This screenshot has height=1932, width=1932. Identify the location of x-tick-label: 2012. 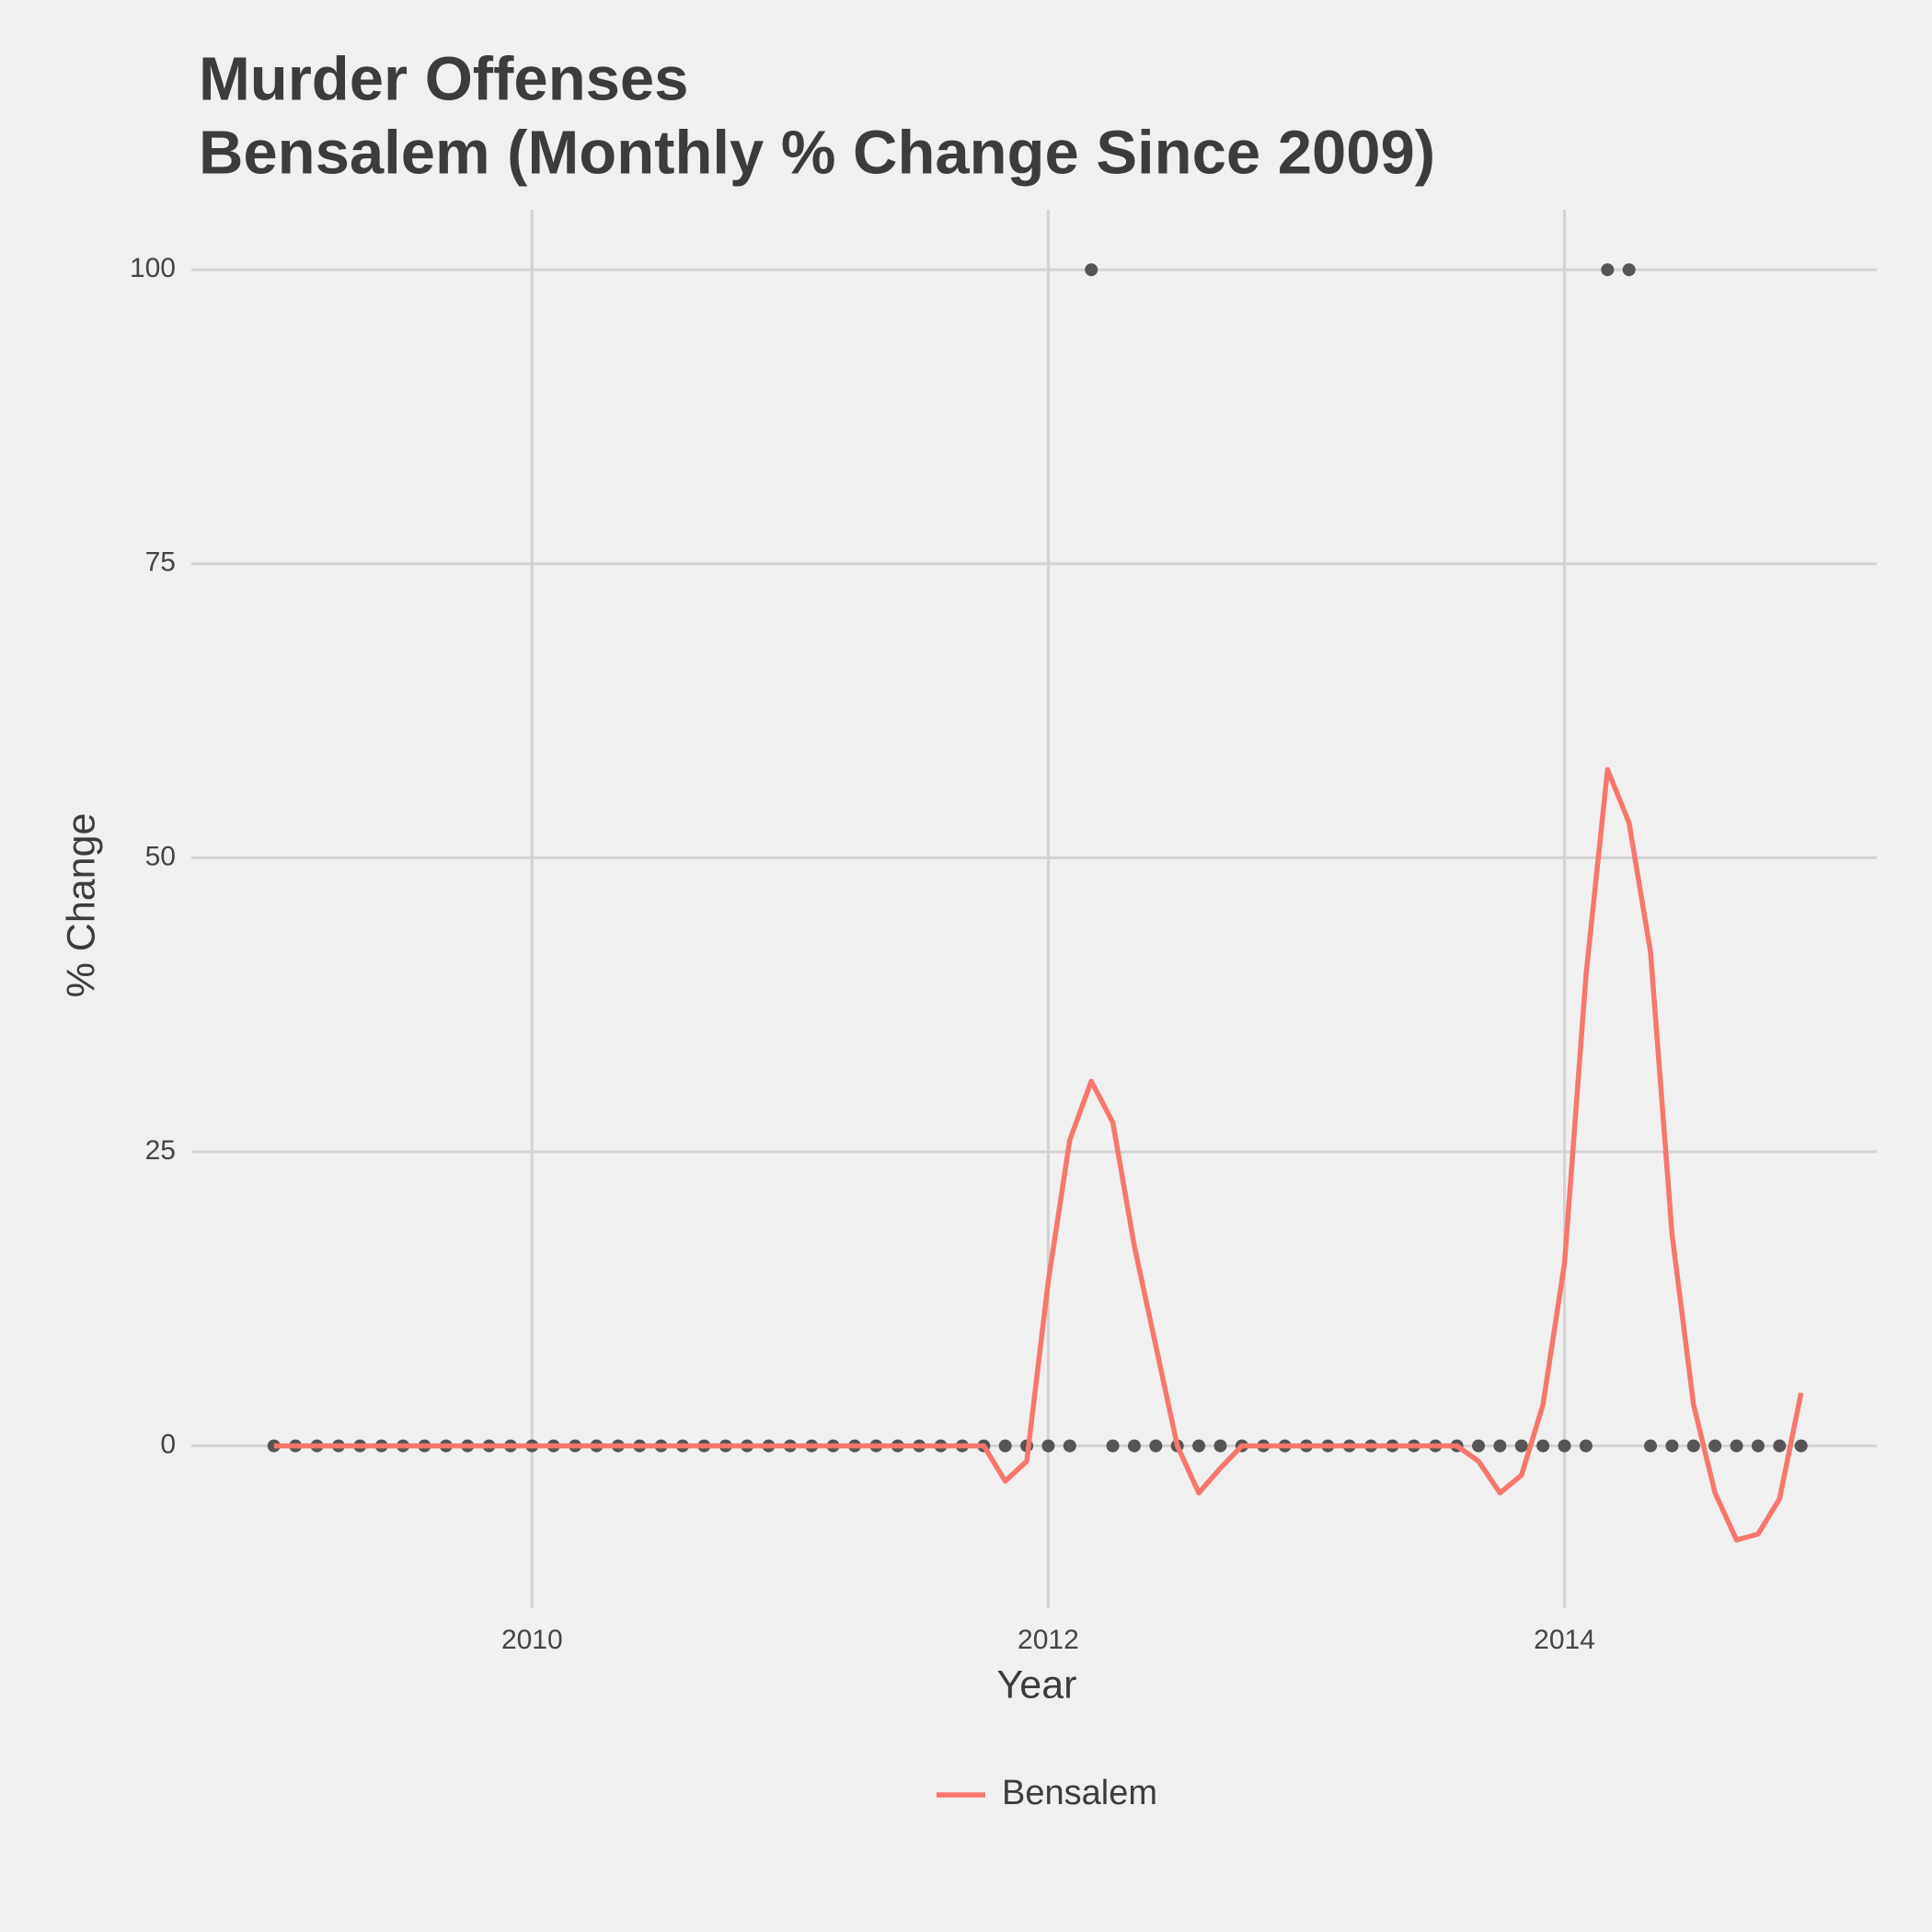
(1048, 1640).